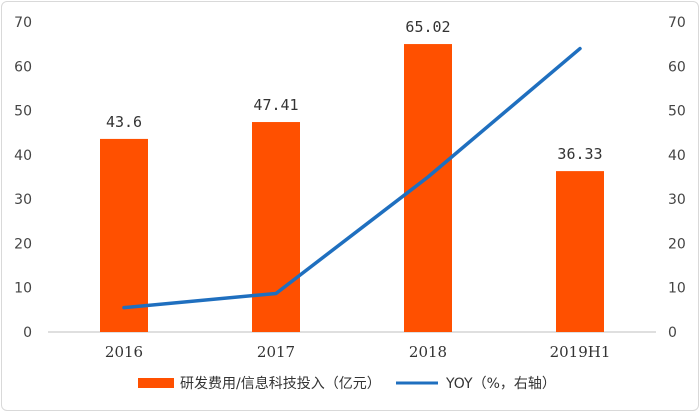  I want to click on y-left-tick-10: 10, so click(23, 289).